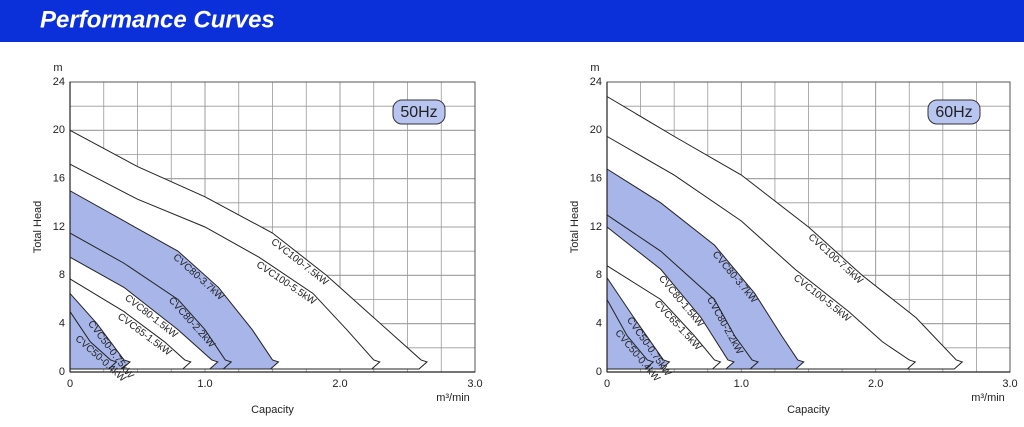 This screenshot has width=1024, height=427. I want to click on badge-text: 50Hz, so click(418, 112).